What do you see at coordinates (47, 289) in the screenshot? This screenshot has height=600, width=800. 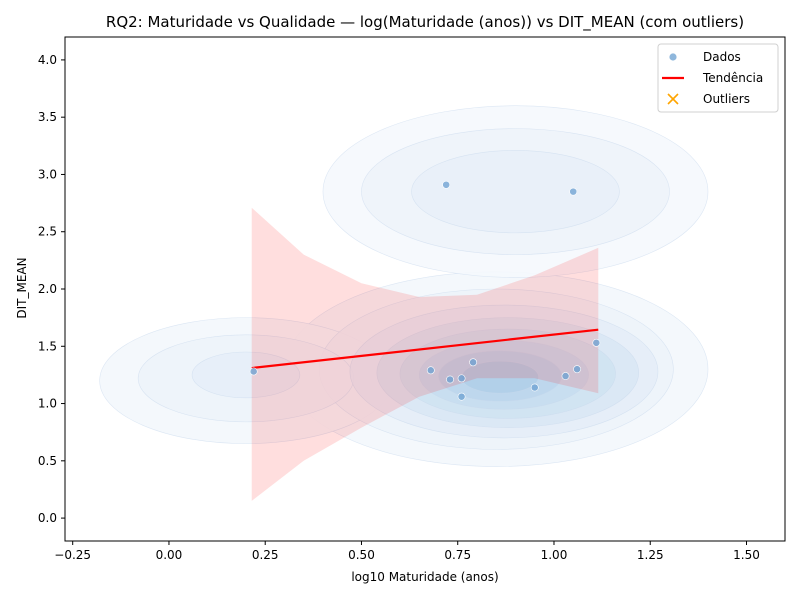 I see `y-tick-label-4: 2.0` at bounding box center [47, 289].